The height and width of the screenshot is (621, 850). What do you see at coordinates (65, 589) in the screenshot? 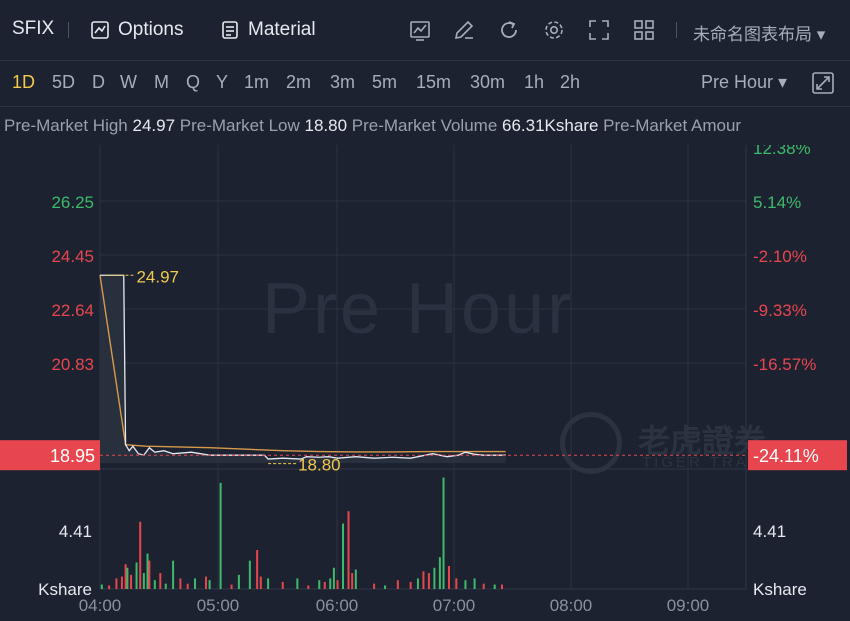
I see `volume-unit-label: Kshare` at bounding box center [65, 589].